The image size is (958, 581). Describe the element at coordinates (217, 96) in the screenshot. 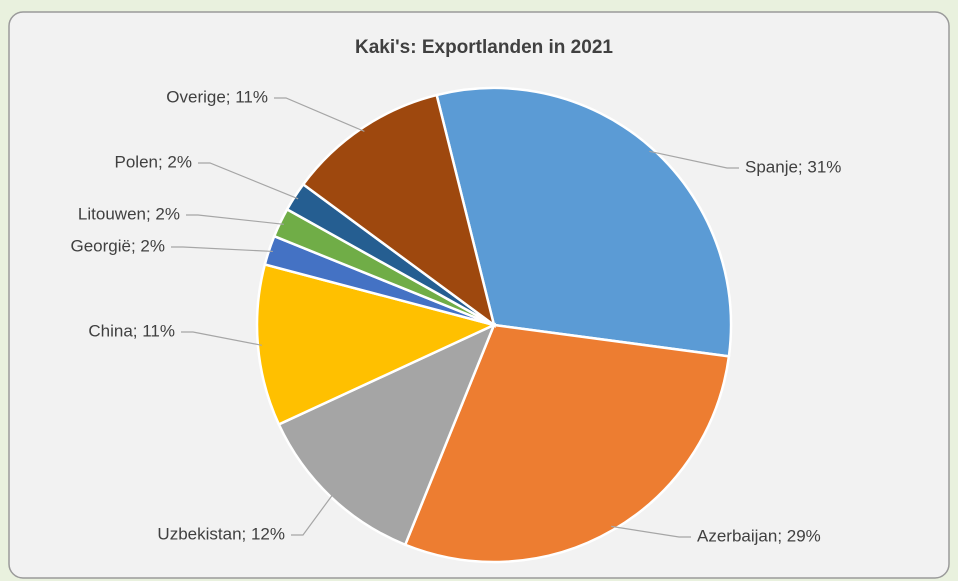

I see `data-label: Overige; 11%` at that location.